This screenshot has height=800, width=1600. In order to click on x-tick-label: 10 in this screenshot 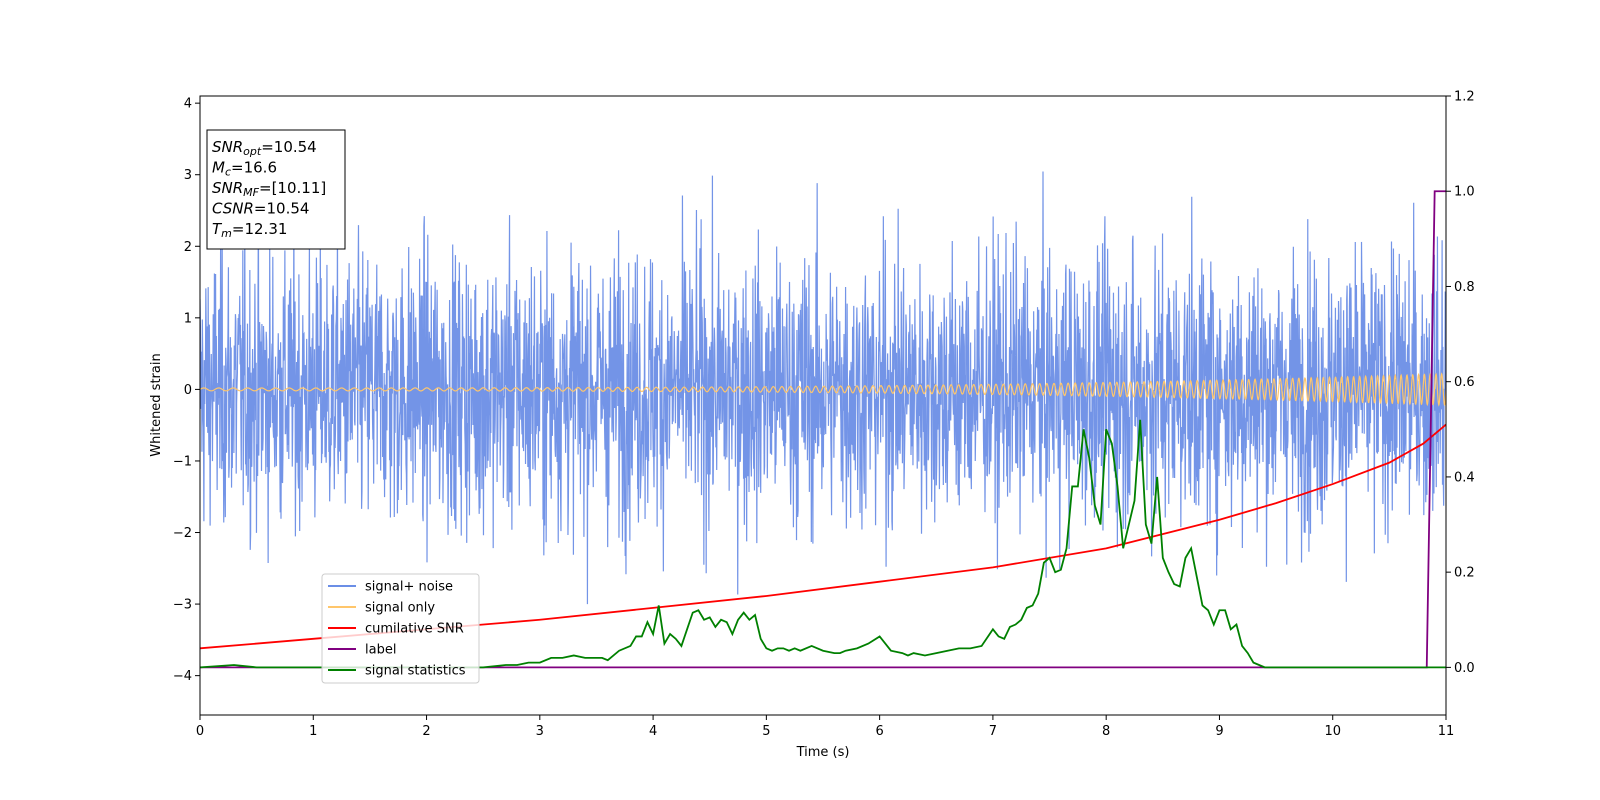, I will do `click(1332, 731)`.